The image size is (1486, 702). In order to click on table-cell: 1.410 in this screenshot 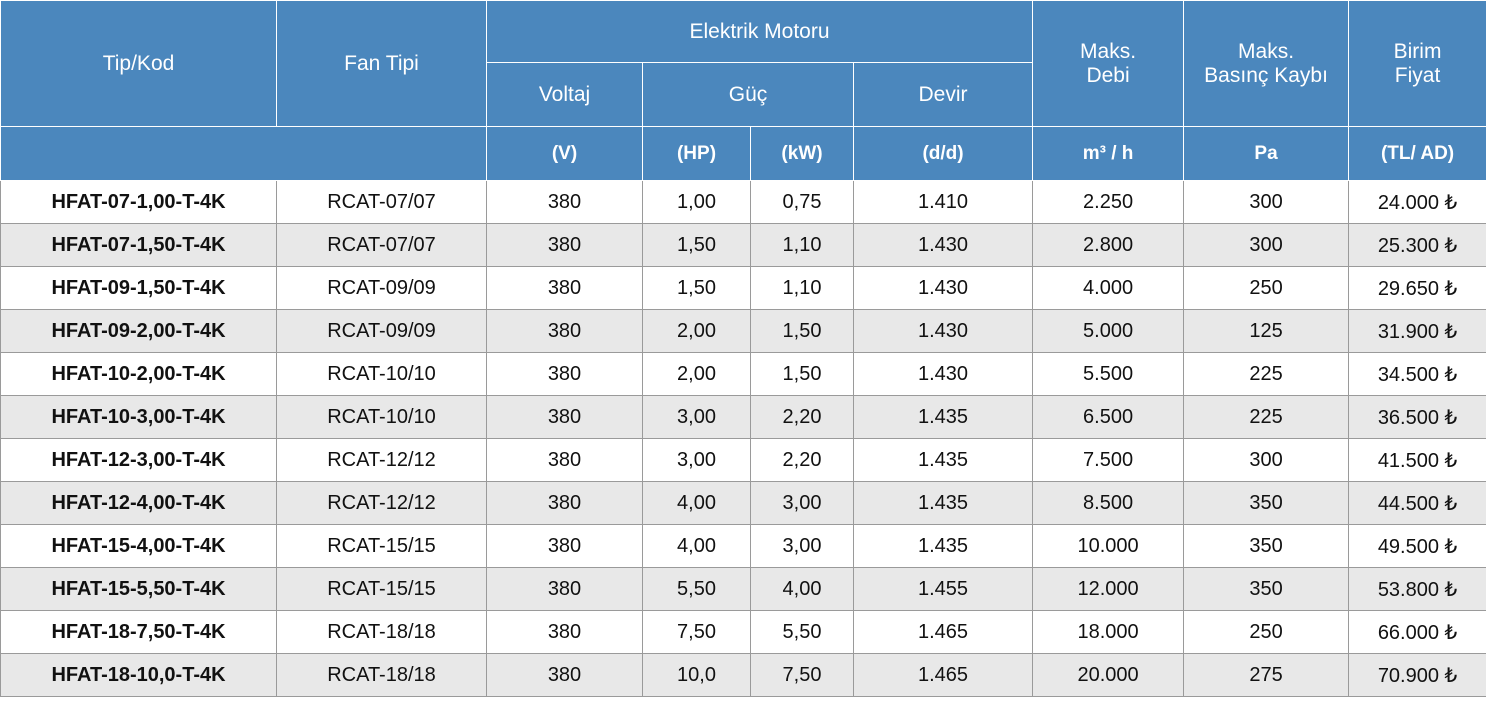, I will do `click(943, 202)`.